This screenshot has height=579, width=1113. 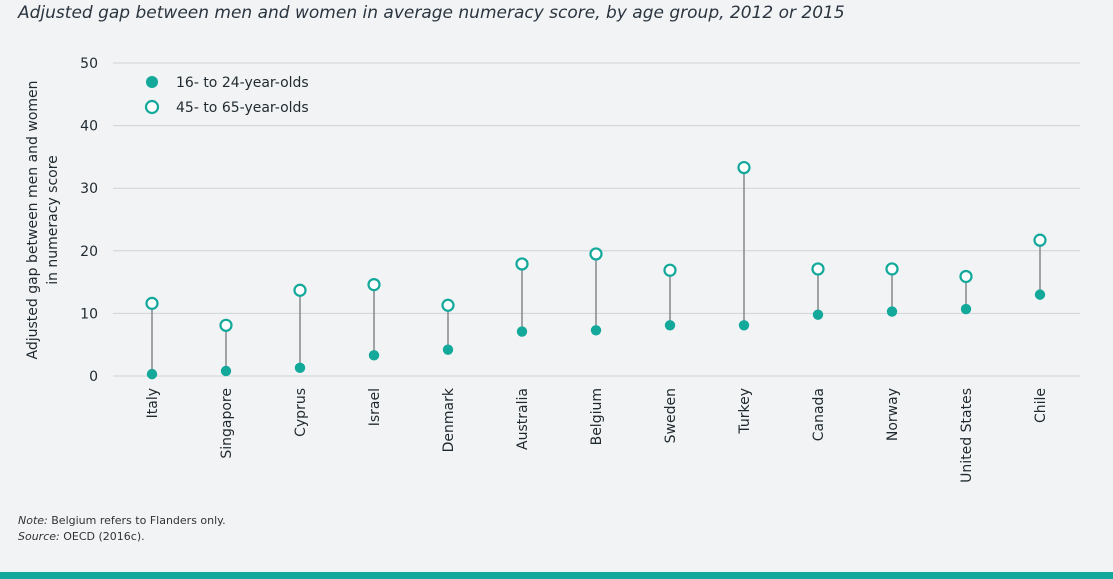 I want to click on note-line: Note: Belgium refers to Flanders only., so click(x=122, y=521).